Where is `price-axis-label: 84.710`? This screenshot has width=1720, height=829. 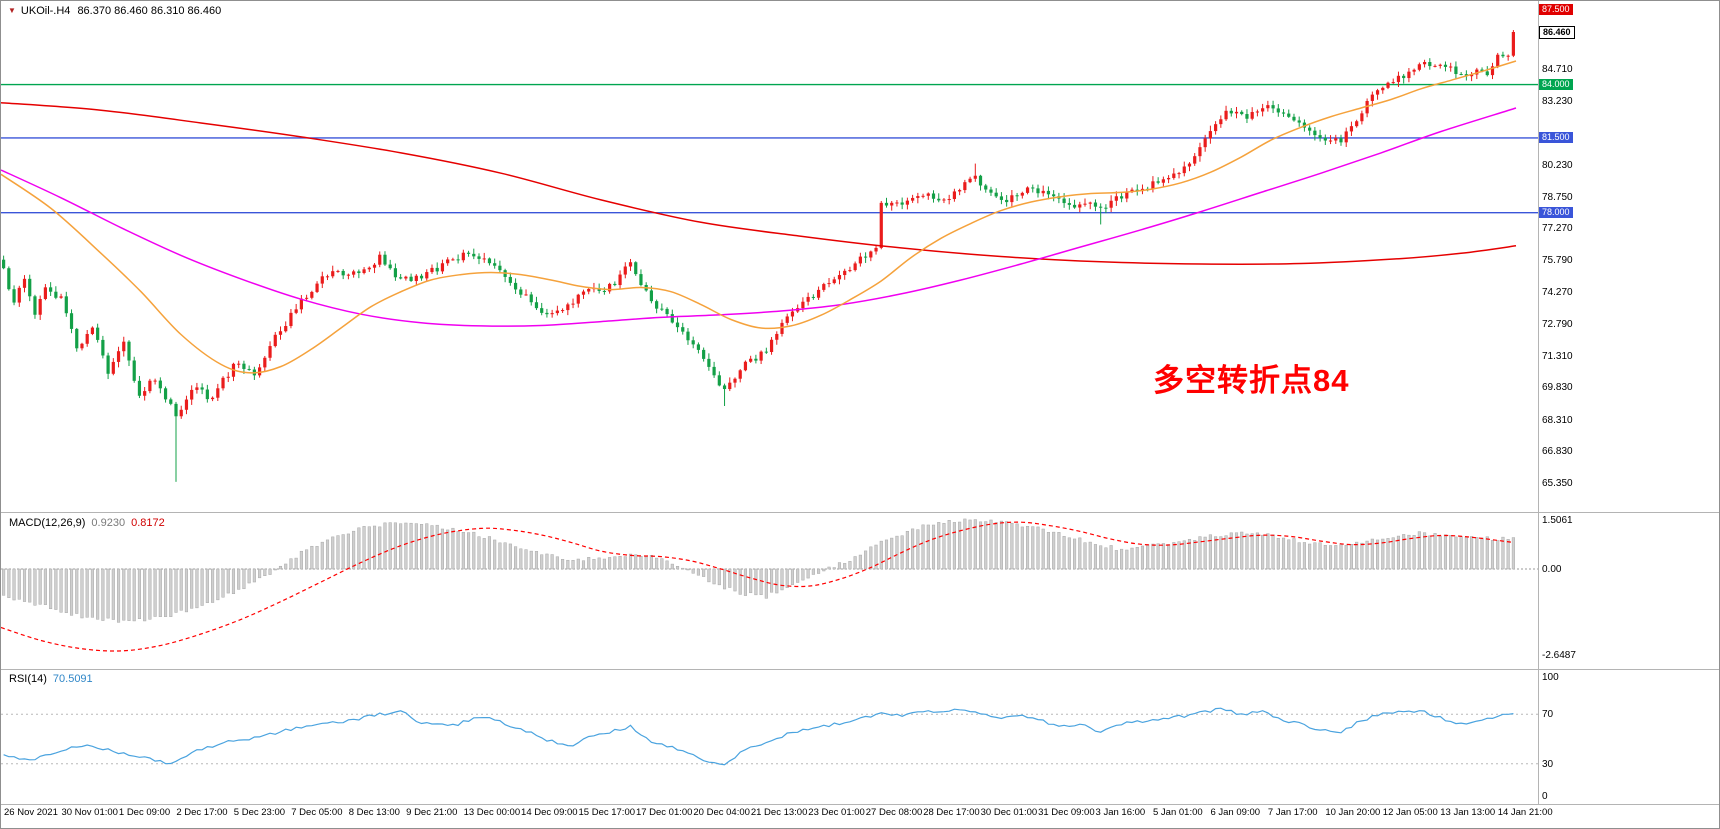
price-axis-label: 84.710 is located at coordinates (1557, 70).